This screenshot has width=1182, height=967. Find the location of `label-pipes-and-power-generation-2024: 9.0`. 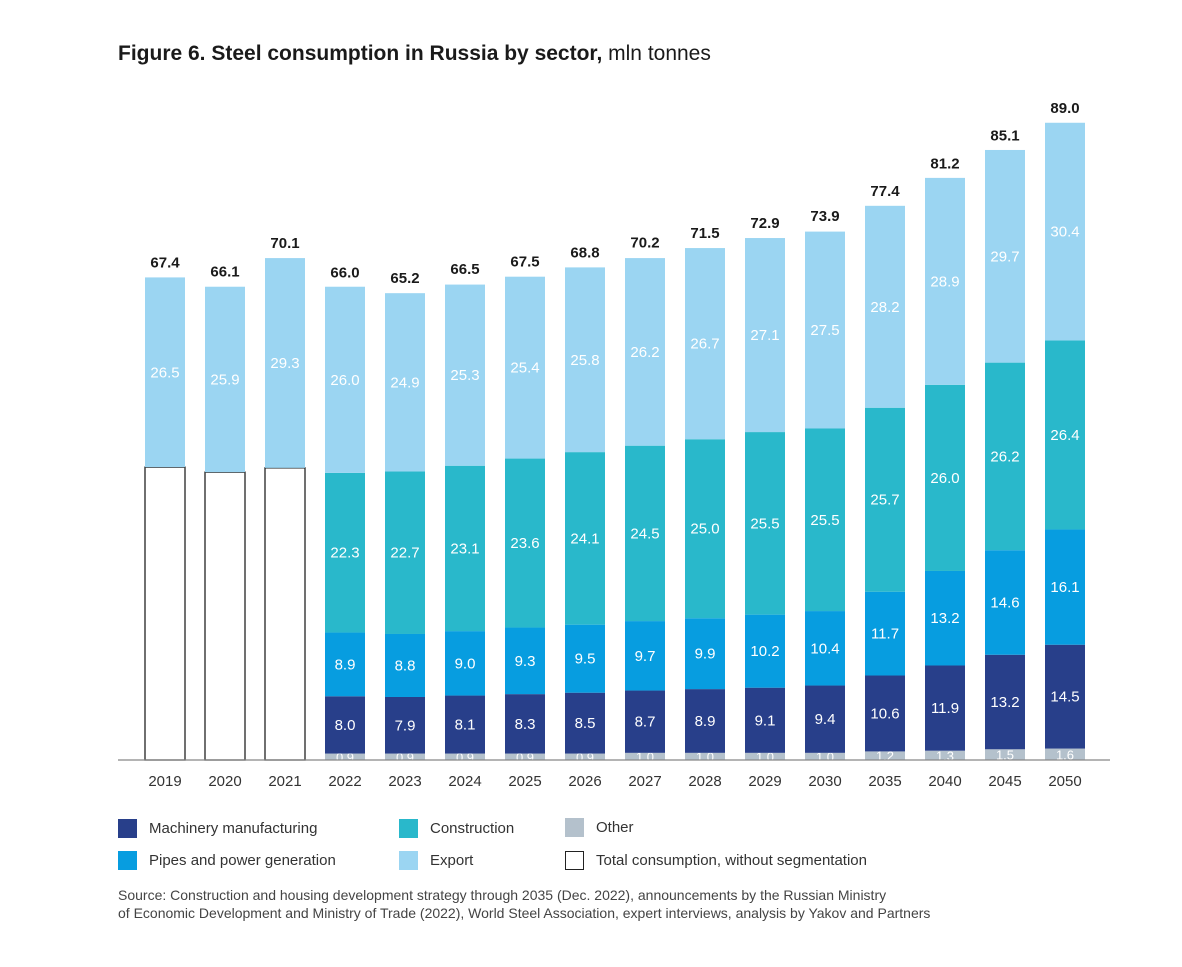

label-pipes-and-power-generation-2024: 9.0 is located at coordinates (465, 663).